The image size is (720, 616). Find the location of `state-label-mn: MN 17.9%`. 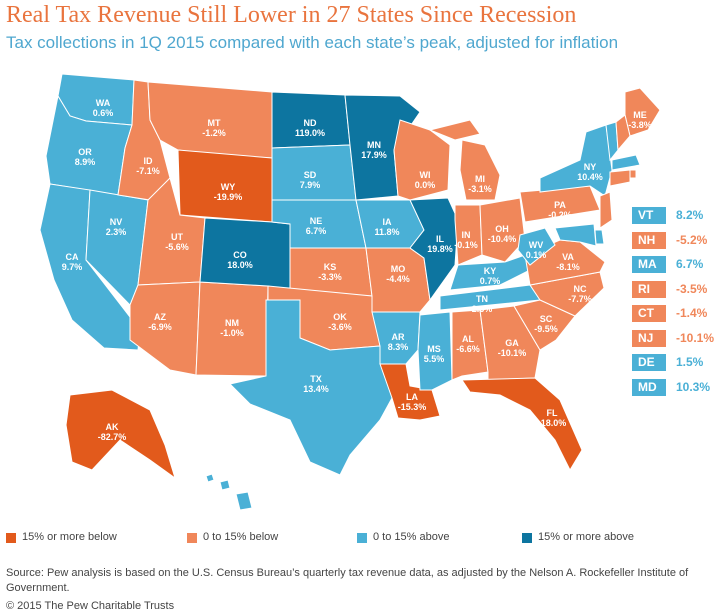

state-label-mn: MN 17.9% is located at coordinates (374, 150).